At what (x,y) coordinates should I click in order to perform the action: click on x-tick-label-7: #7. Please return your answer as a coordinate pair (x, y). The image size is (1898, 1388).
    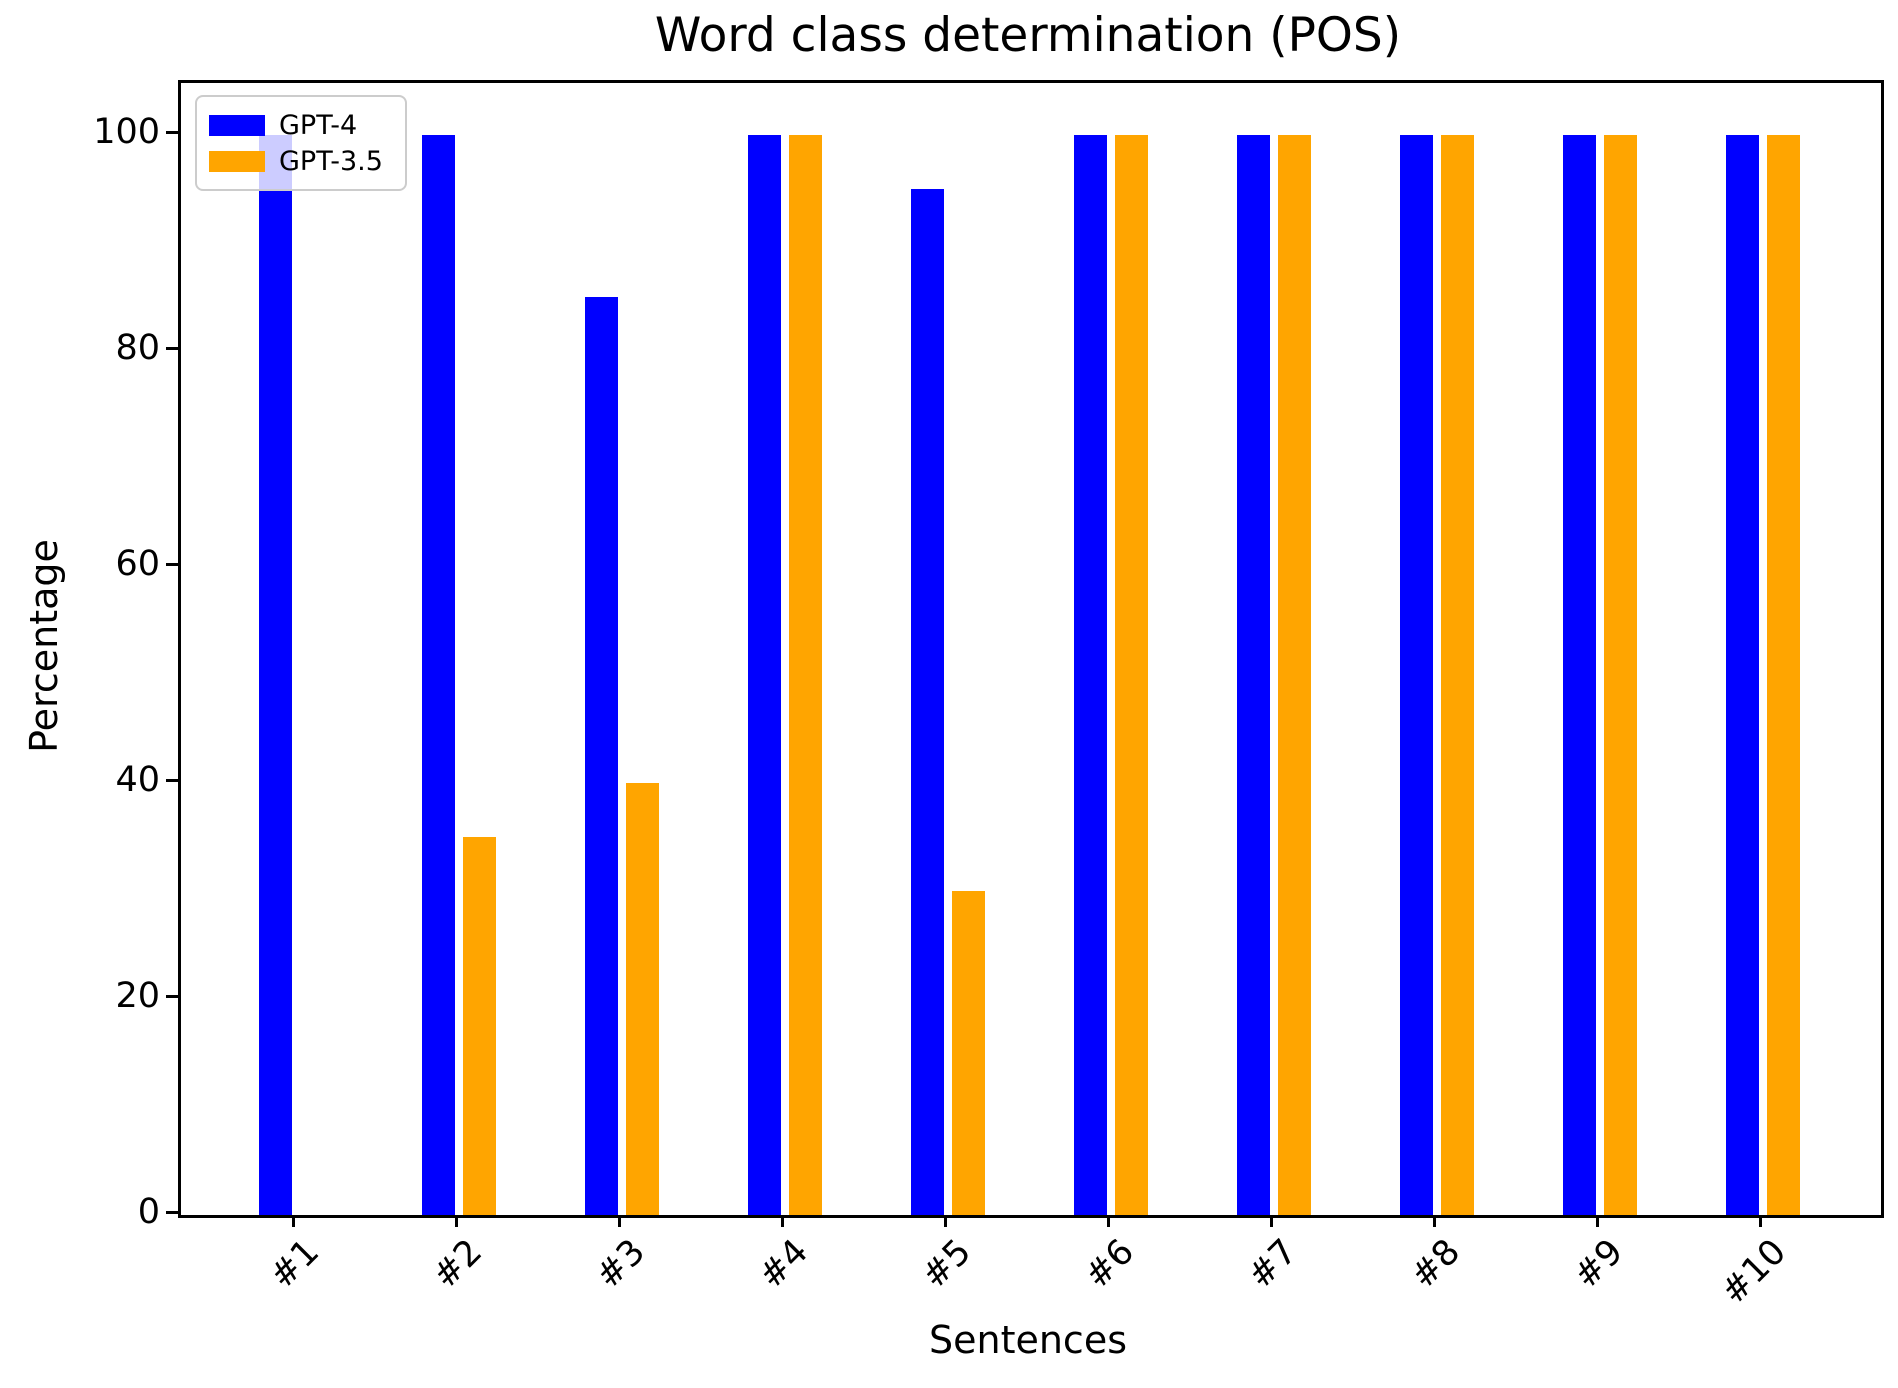
    Looking at the image, I should click on (1273, 1264).